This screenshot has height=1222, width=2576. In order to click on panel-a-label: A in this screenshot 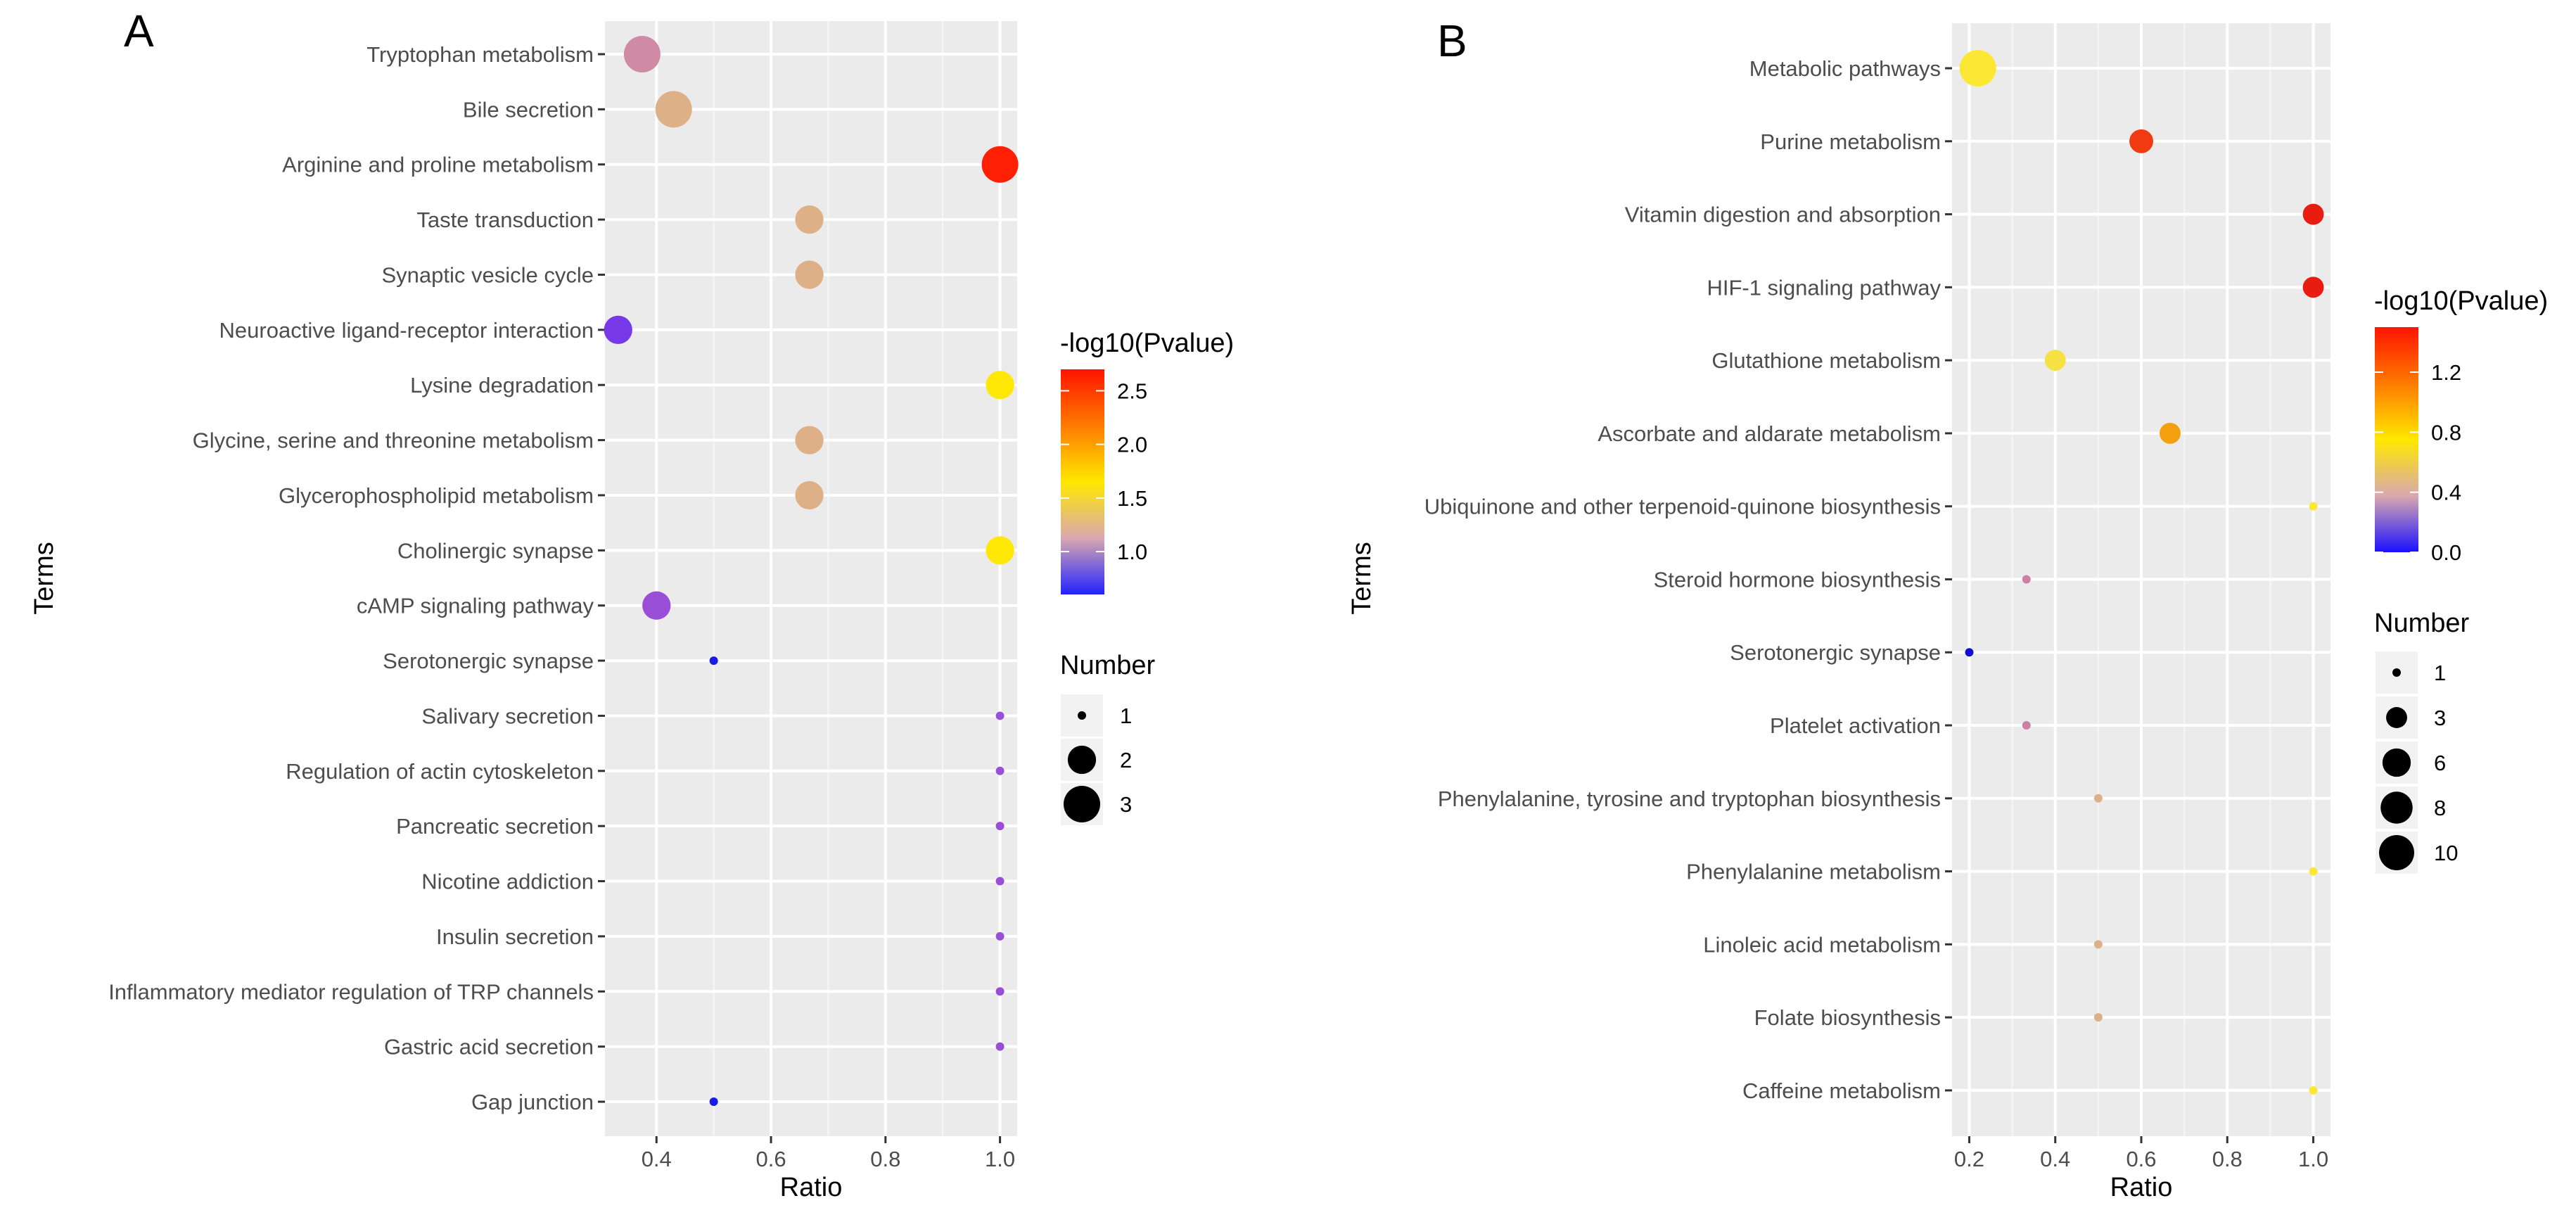, I will do `click(139, 31)`.